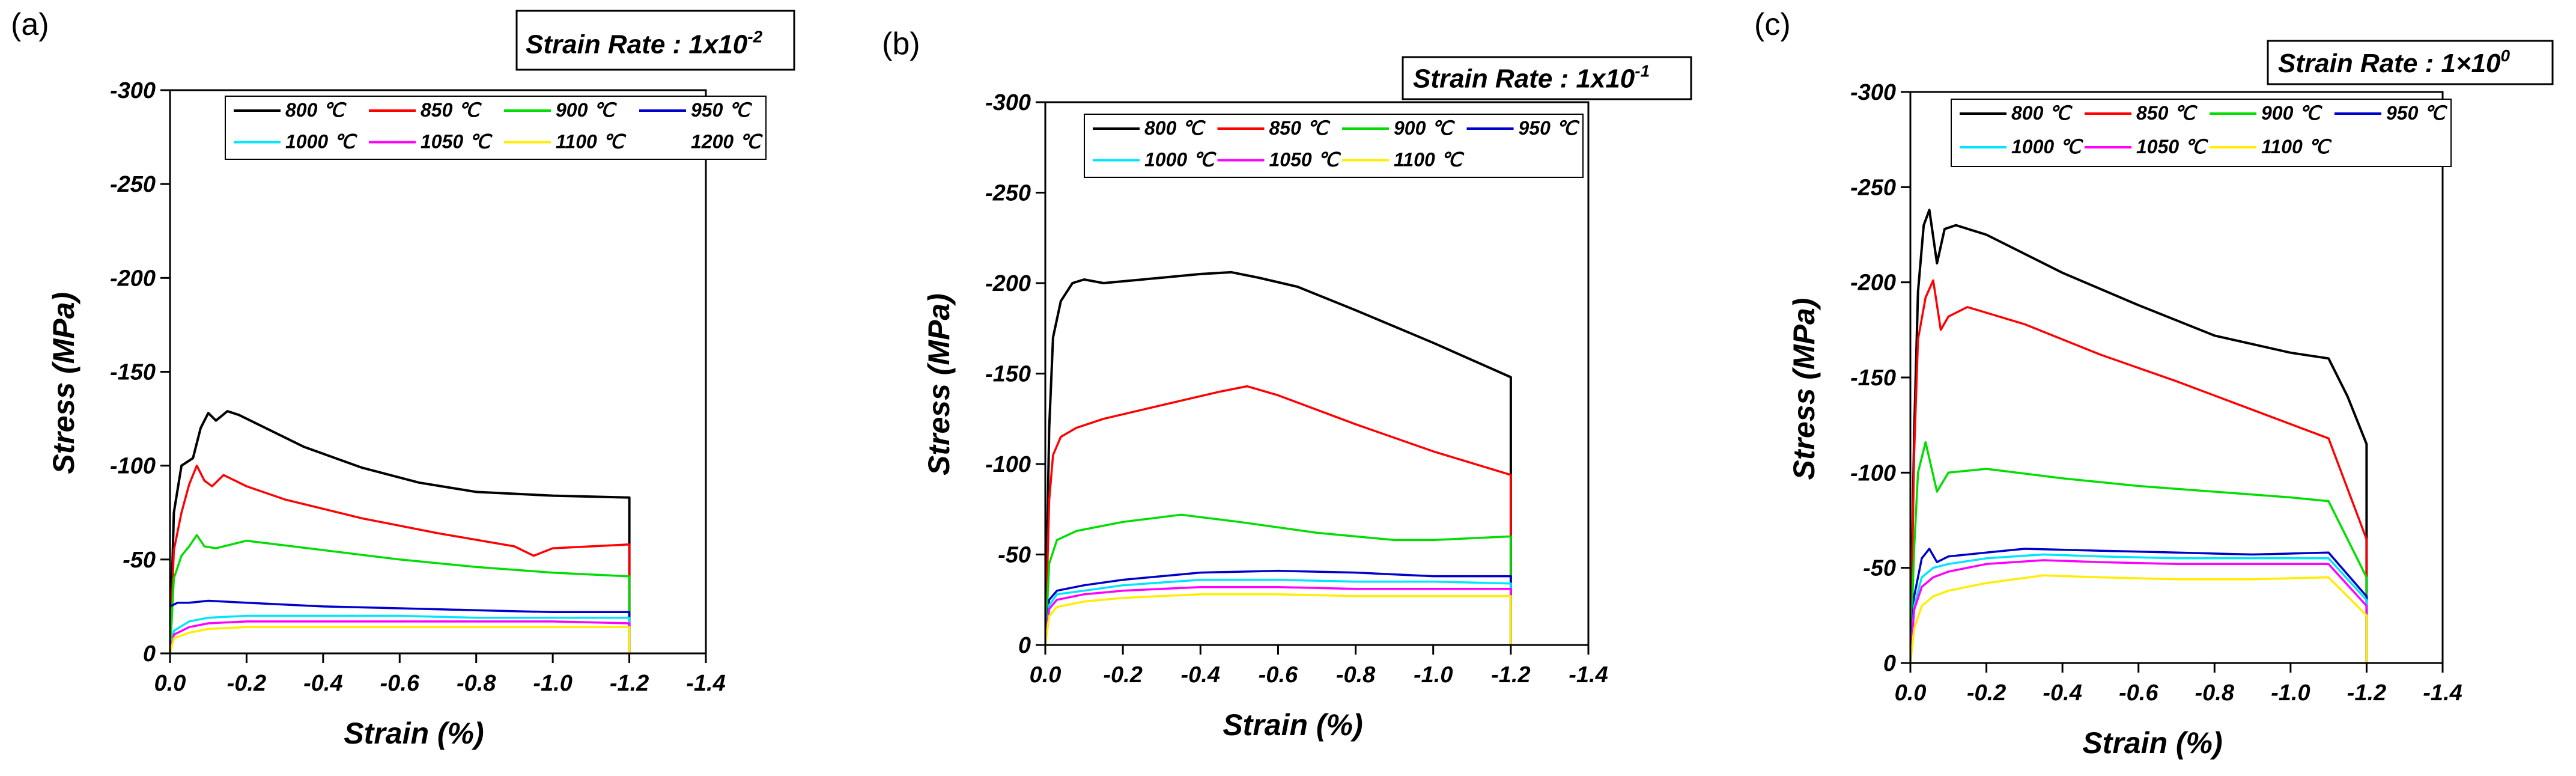 This screenshot has width=2576, height=776. What do you see at coordinates (644, 44) in the screenshot?
I see `chart-title: Strain Rate : 1x10-2` at bounding box center [644, 44].